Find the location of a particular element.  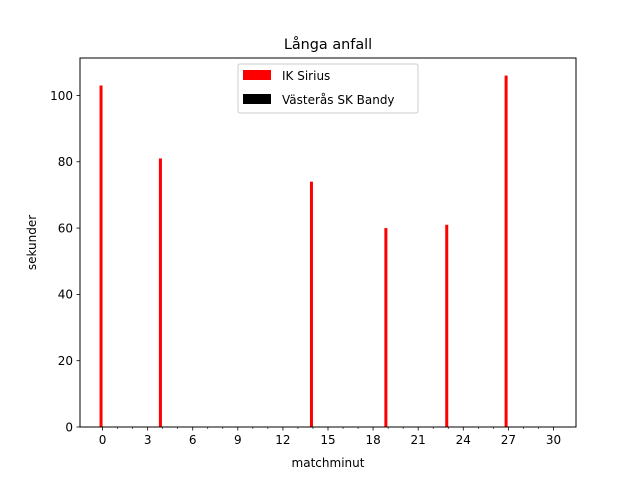

legend-box is located at coordinates (328, 88).